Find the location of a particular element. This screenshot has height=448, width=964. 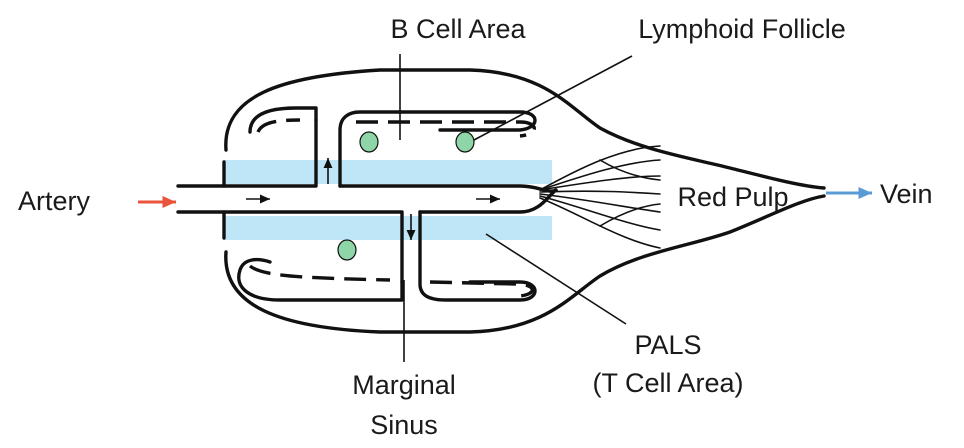

inner-vessel-bottom-left is located at coordinates (320, 279).